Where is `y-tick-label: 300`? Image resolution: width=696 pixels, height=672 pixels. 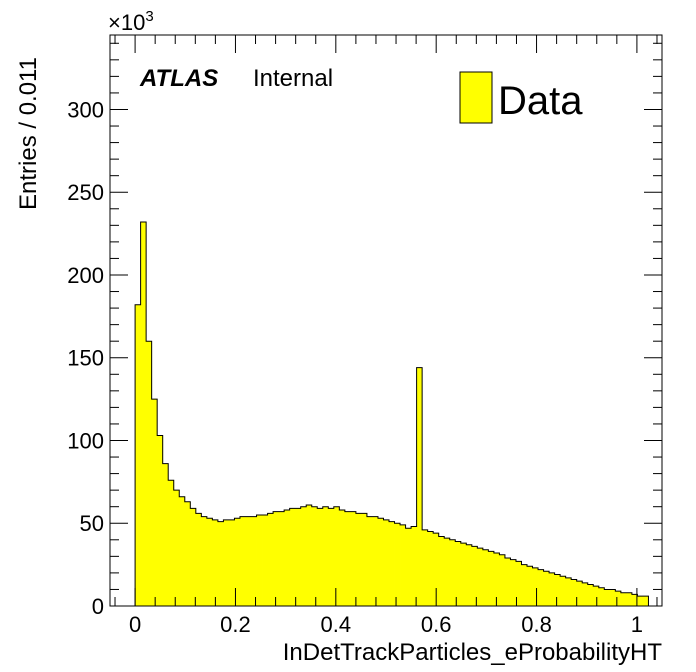
y-tick-label: 300 is located at coordinates (85, 109).